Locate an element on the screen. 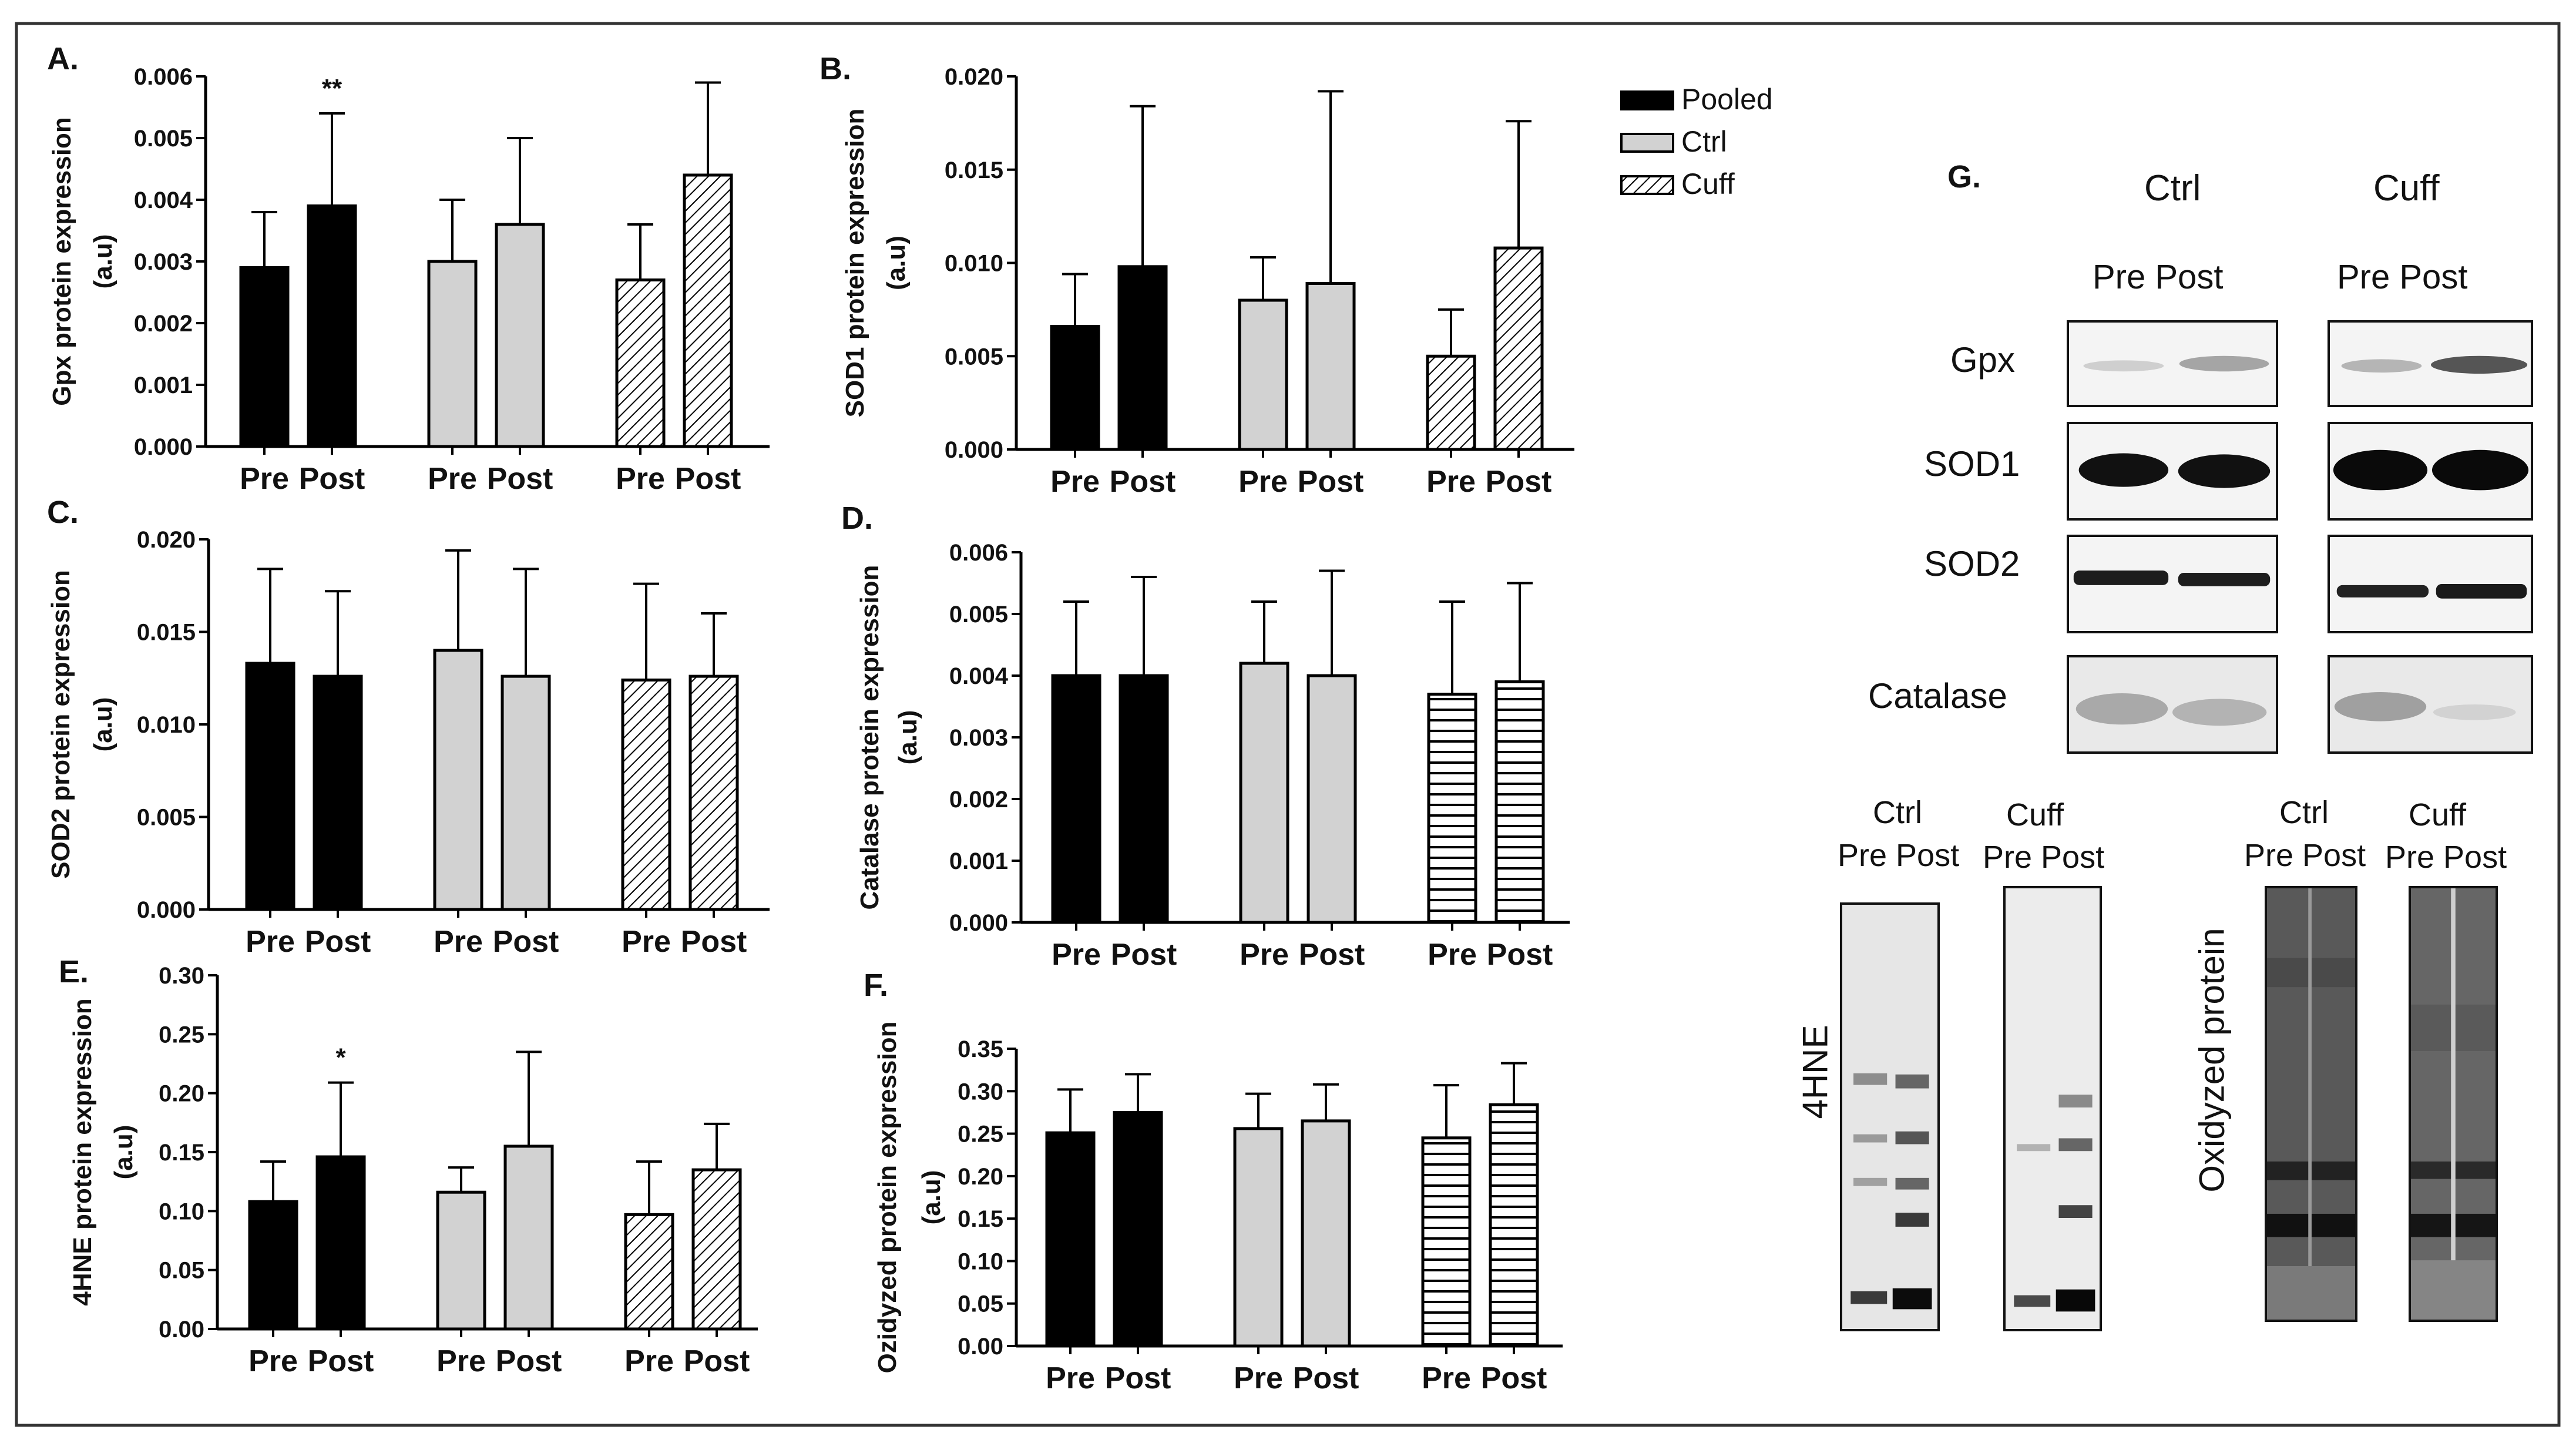 The image size is (2576, 1450). legend-label-pooled: Pooled is located at coordinates (1727, 99).